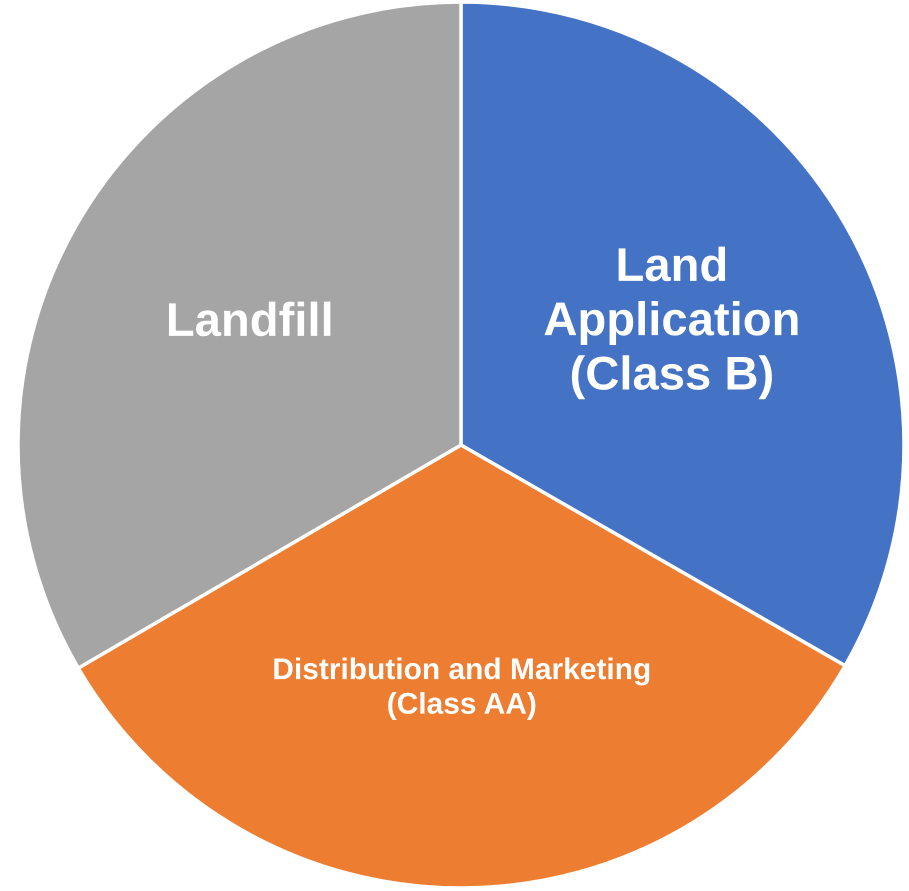 This screenshot has width=909, height=891. Describe the element at coordinates (462, 688) in the screenshot. I see `slice-label: Distribution and Marketing (Class AA)` at that location.